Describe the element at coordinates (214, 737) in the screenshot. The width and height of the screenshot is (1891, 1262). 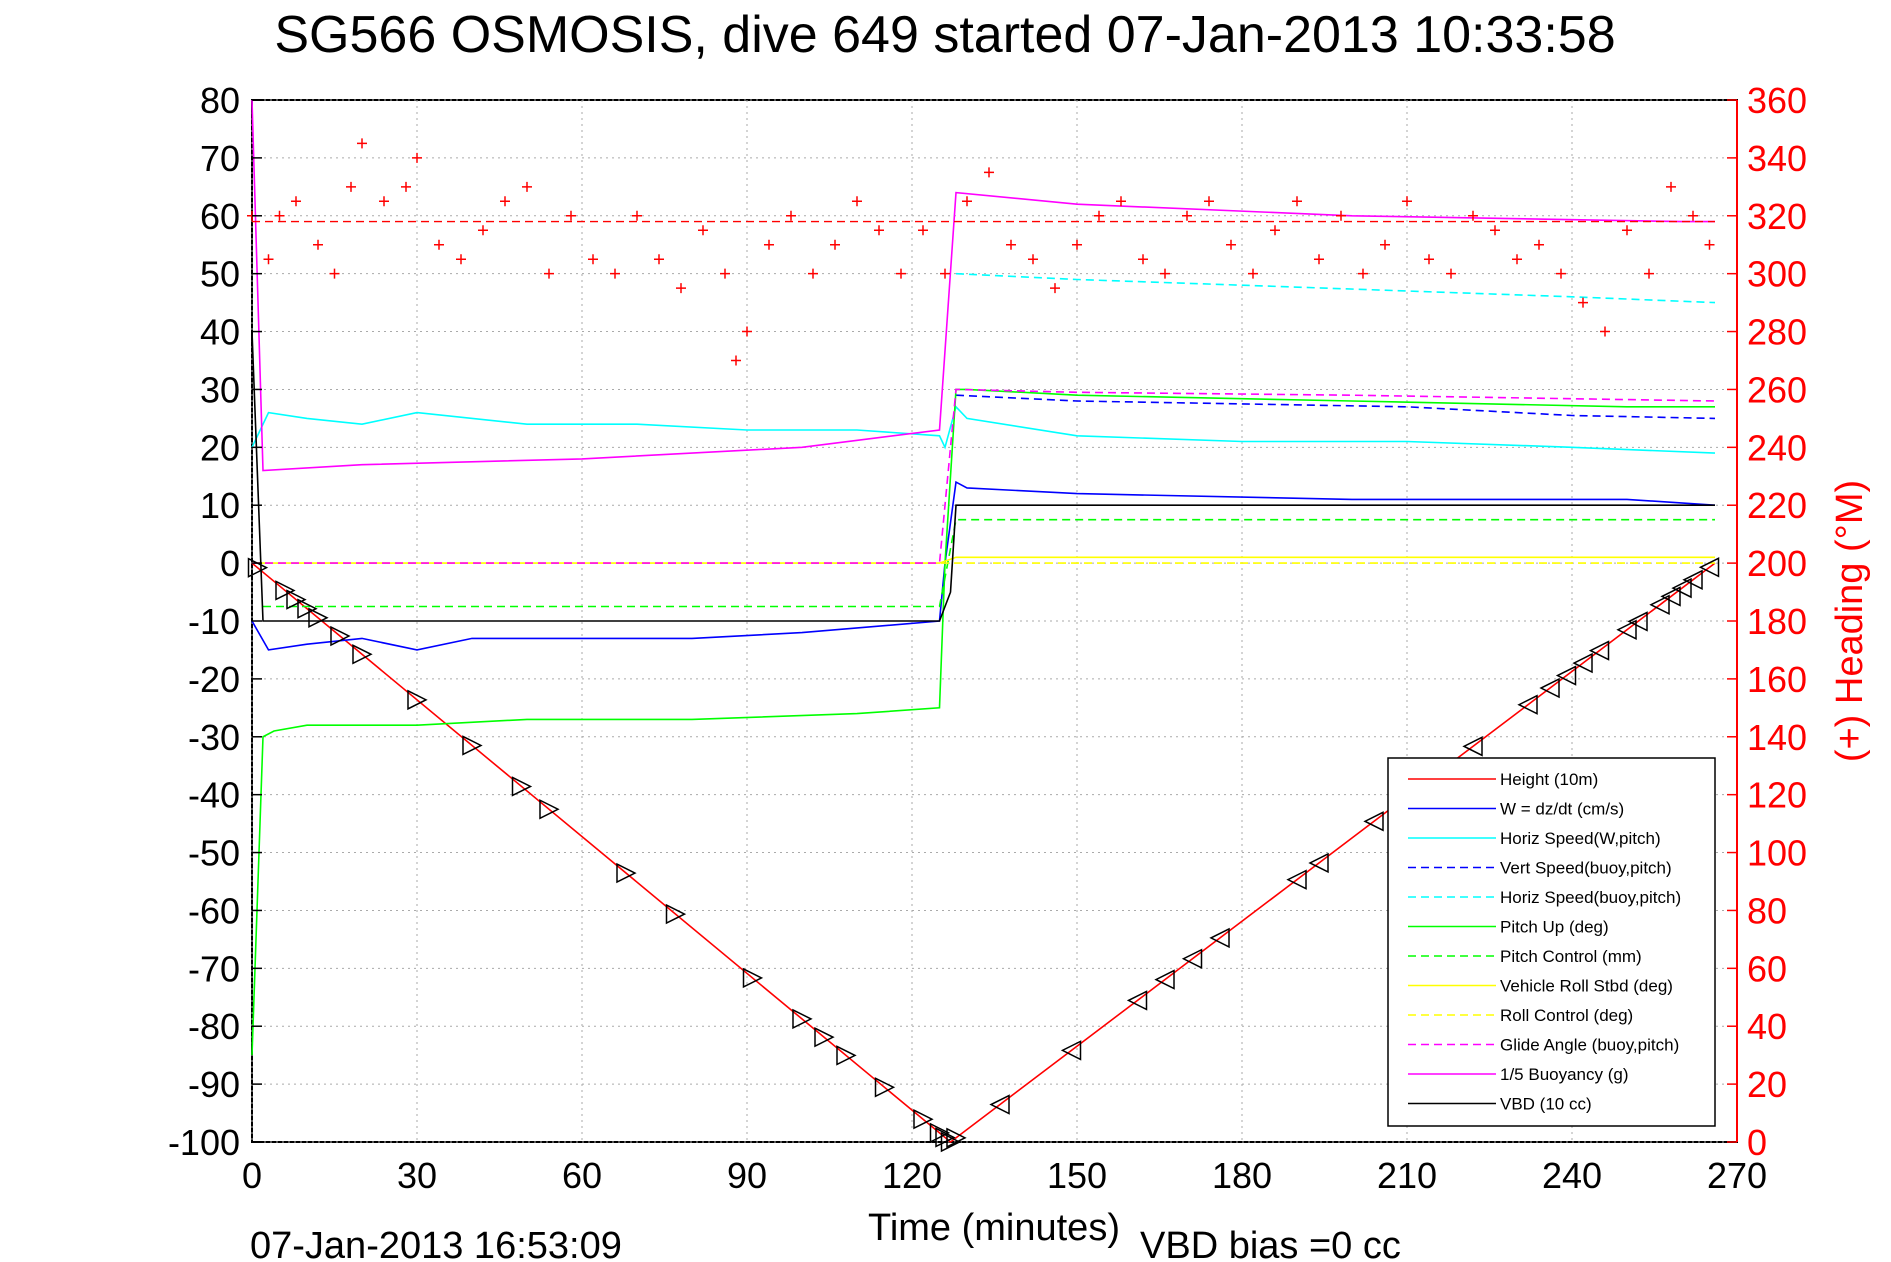
I see `y-tick-label: -30` at that location.